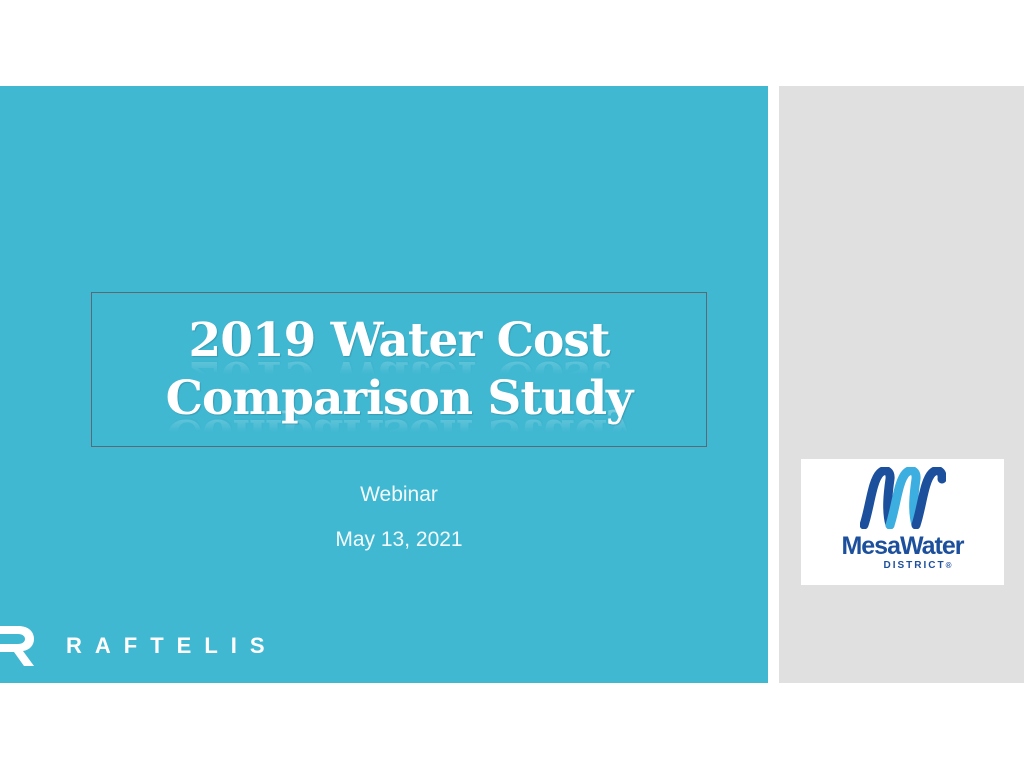  I want to click on raftelis-logo: RAFTELIS, so click(139, 646).